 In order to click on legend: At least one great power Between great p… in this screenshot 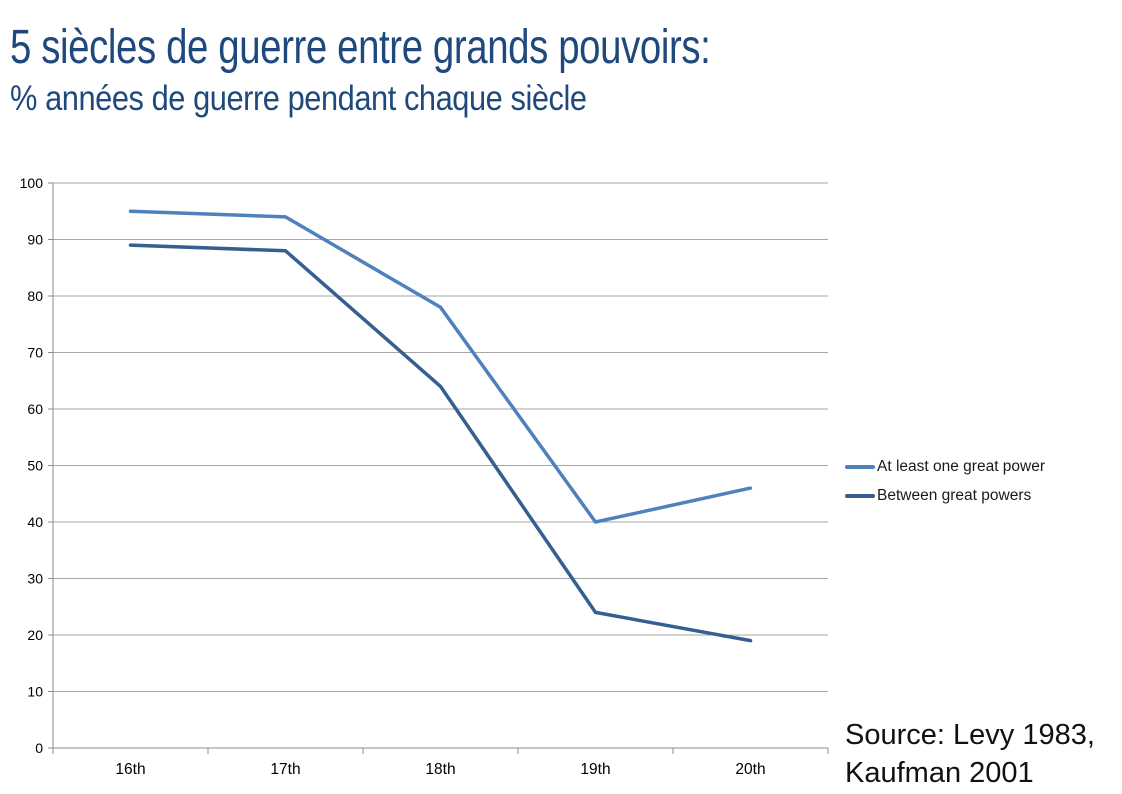, I will do `click(945, 481)`.